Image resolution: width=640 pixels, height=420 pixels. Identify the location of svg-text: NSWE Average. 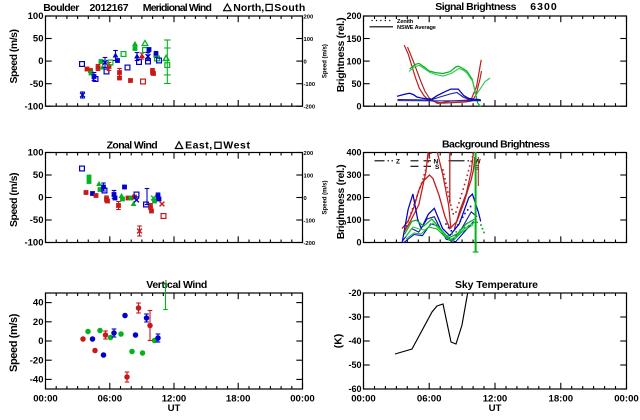
(416, 28).